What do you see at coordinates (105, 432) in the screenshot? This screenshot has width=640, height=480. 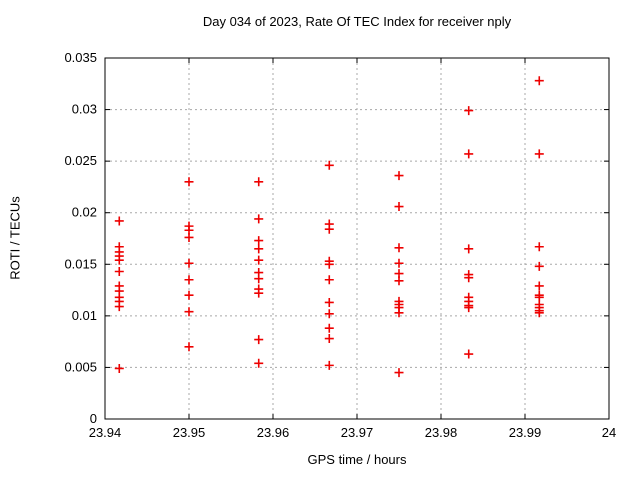 I see `x-tick-label: 23.94` at bounding box center [105, 432].